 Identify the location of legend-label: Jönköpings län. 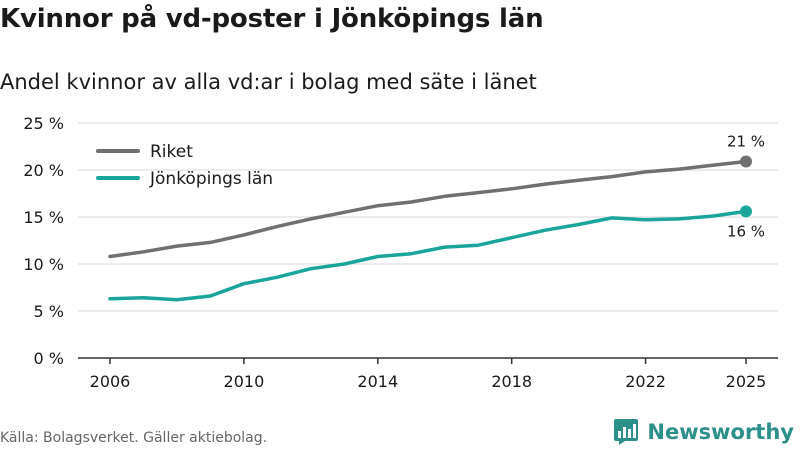
(211, 179).